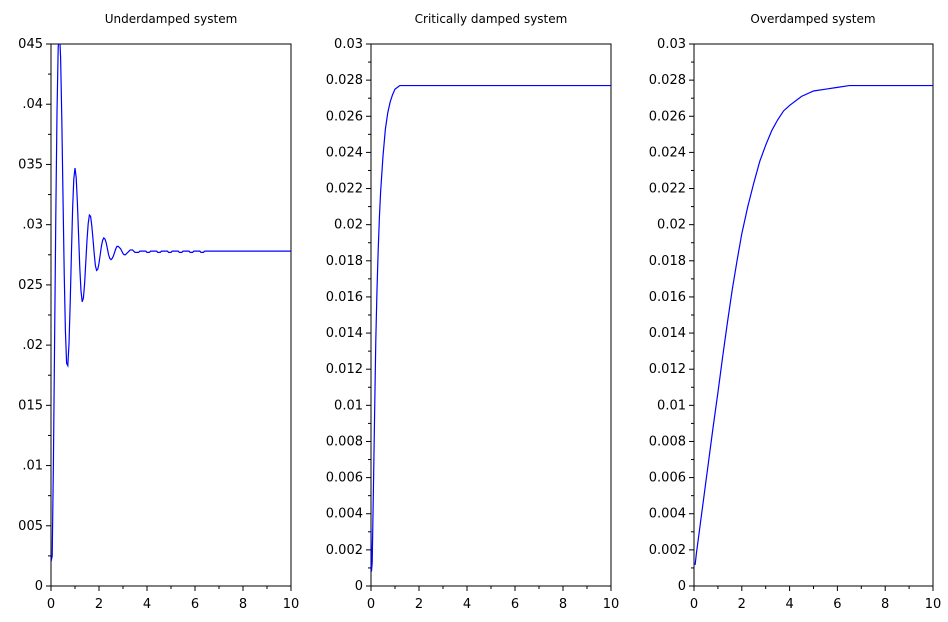 Image resolution: width=948 pixels, height=622 pixels. I want to click on y-tick-label: 035, so click(30, 164).